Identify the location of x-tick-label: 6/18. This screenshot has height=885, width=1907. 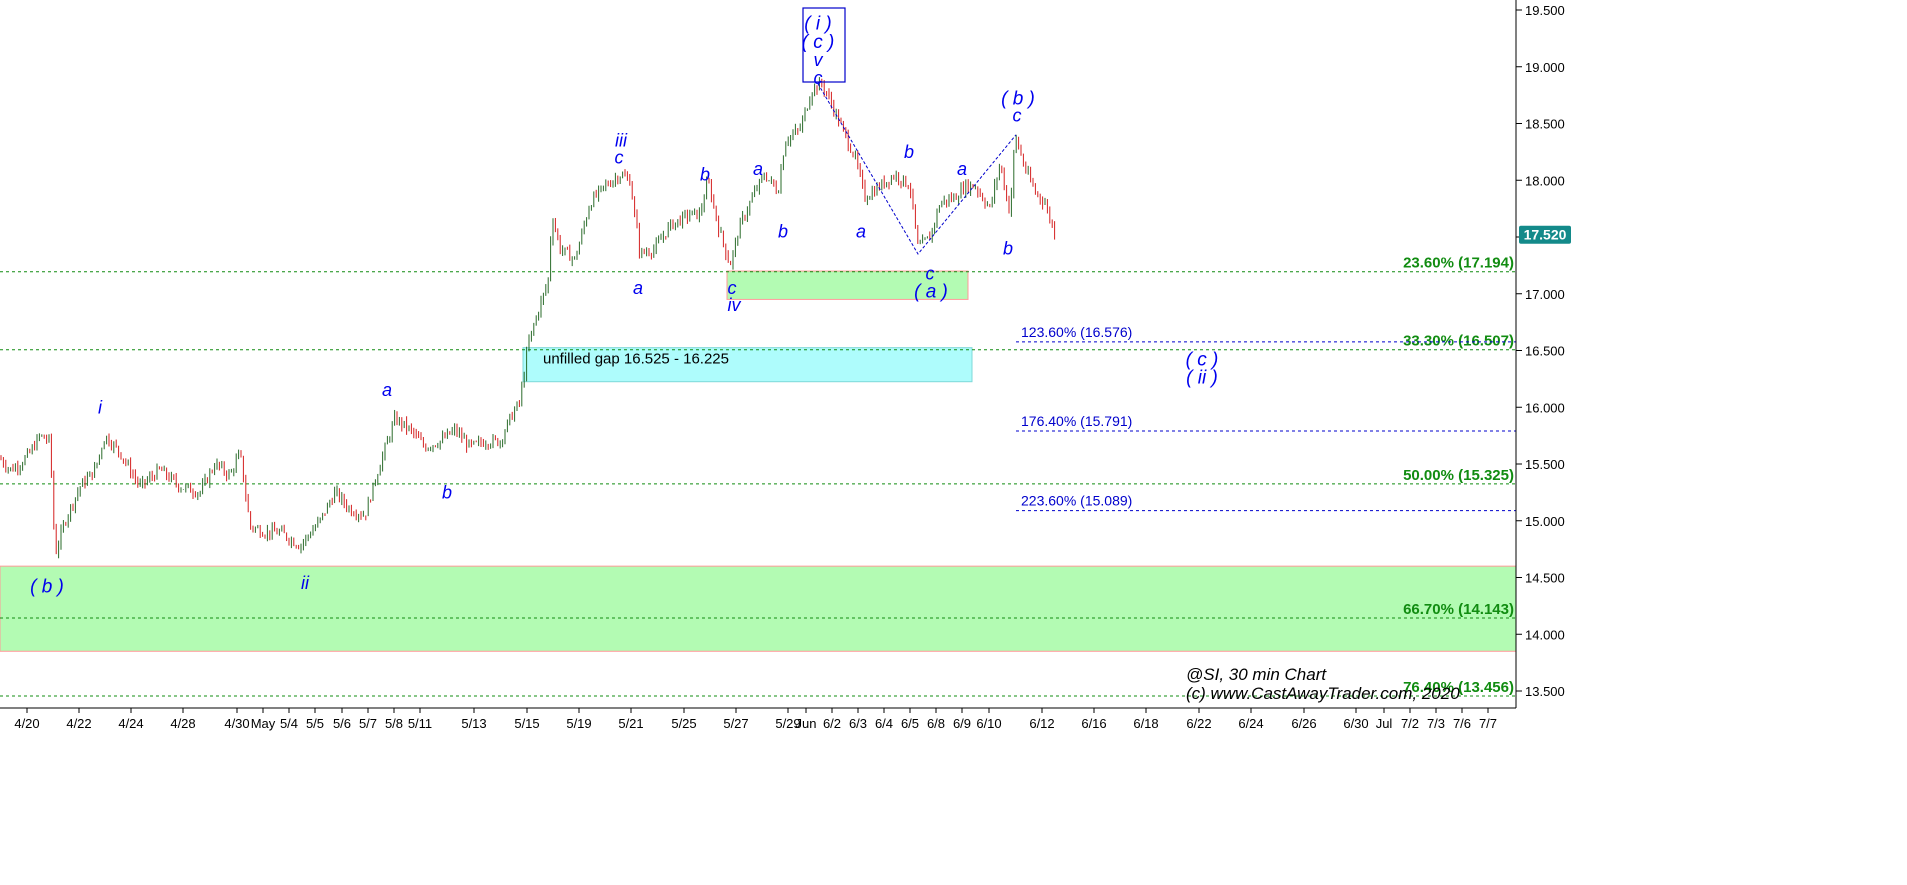
(1145, 723).